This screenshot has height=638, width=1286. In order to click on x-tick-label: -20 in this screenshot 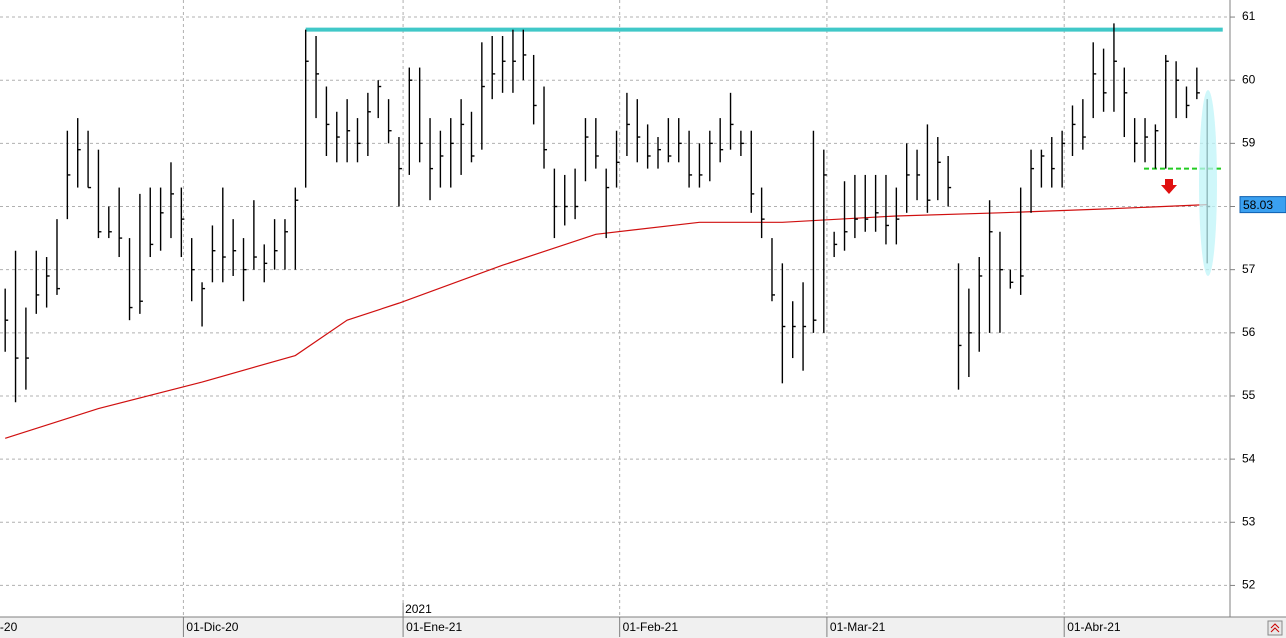, I will do `click(9, 627)`.